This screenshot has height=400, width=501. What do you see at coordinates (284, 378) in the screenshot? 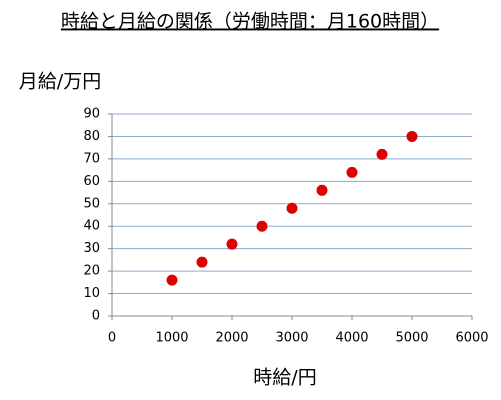
I see `x-axis-label: 時給/円` at bounding box center [284, 378].